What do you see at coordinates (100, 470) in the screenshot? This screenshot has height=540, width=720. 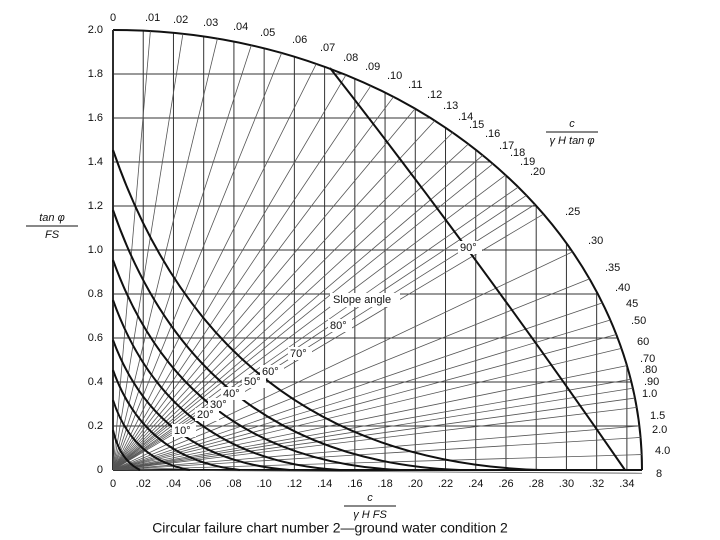 I see `y-tick-label: 0` at bounding box center [100, 470].